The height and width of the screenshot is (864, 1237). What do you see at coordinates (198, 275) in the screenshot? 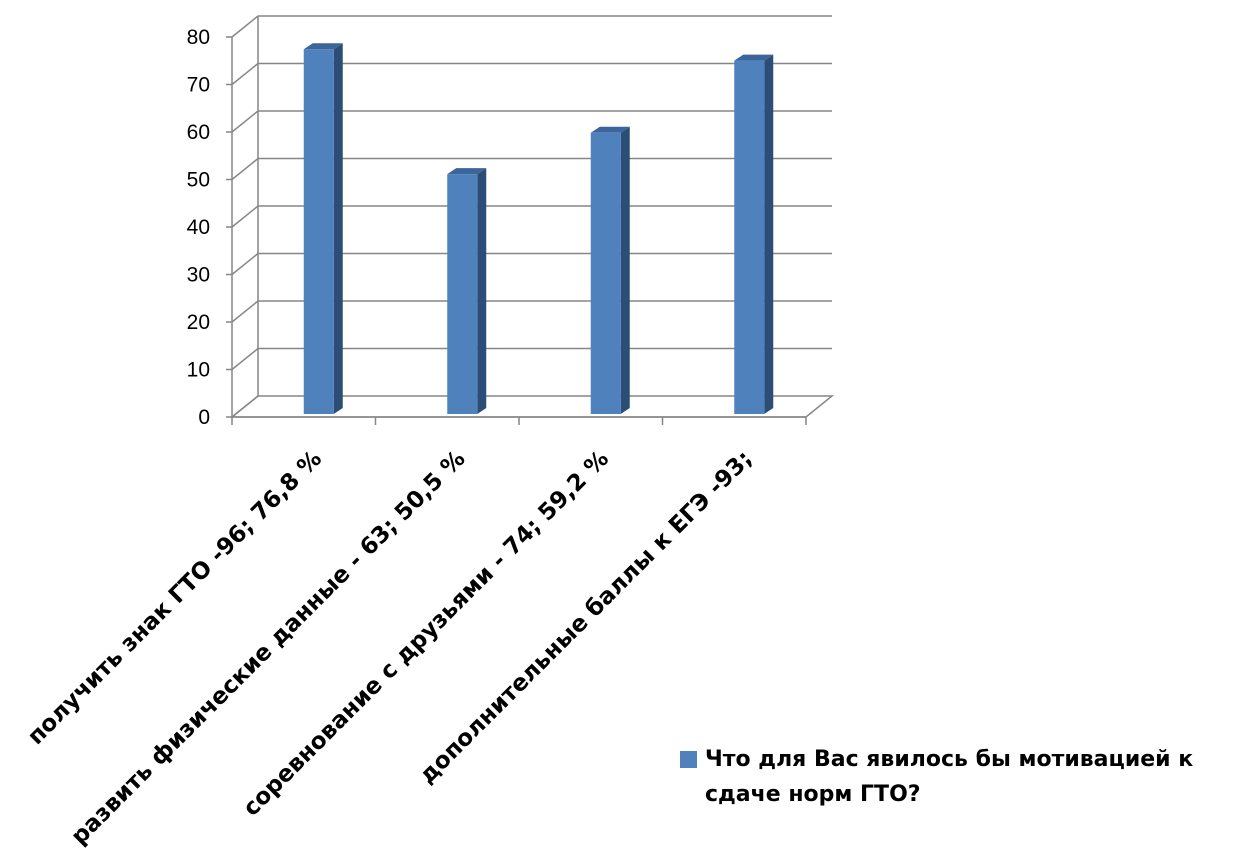
I see `y-tick-label: 30` at bounding box center [198, 275].